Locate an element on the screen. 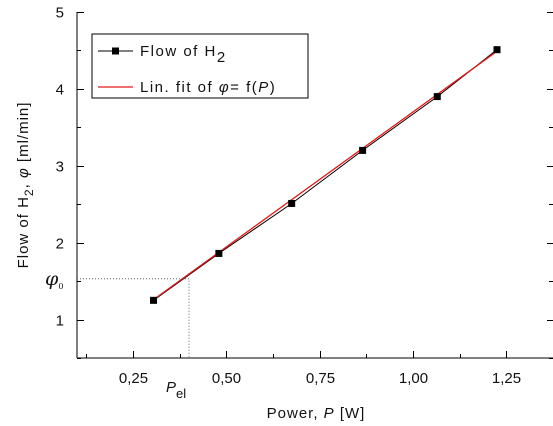 Image resolution: width=553 pixels, height=426 pixels. legend-fit-mid: = f( is located at coordinates (244, 87).